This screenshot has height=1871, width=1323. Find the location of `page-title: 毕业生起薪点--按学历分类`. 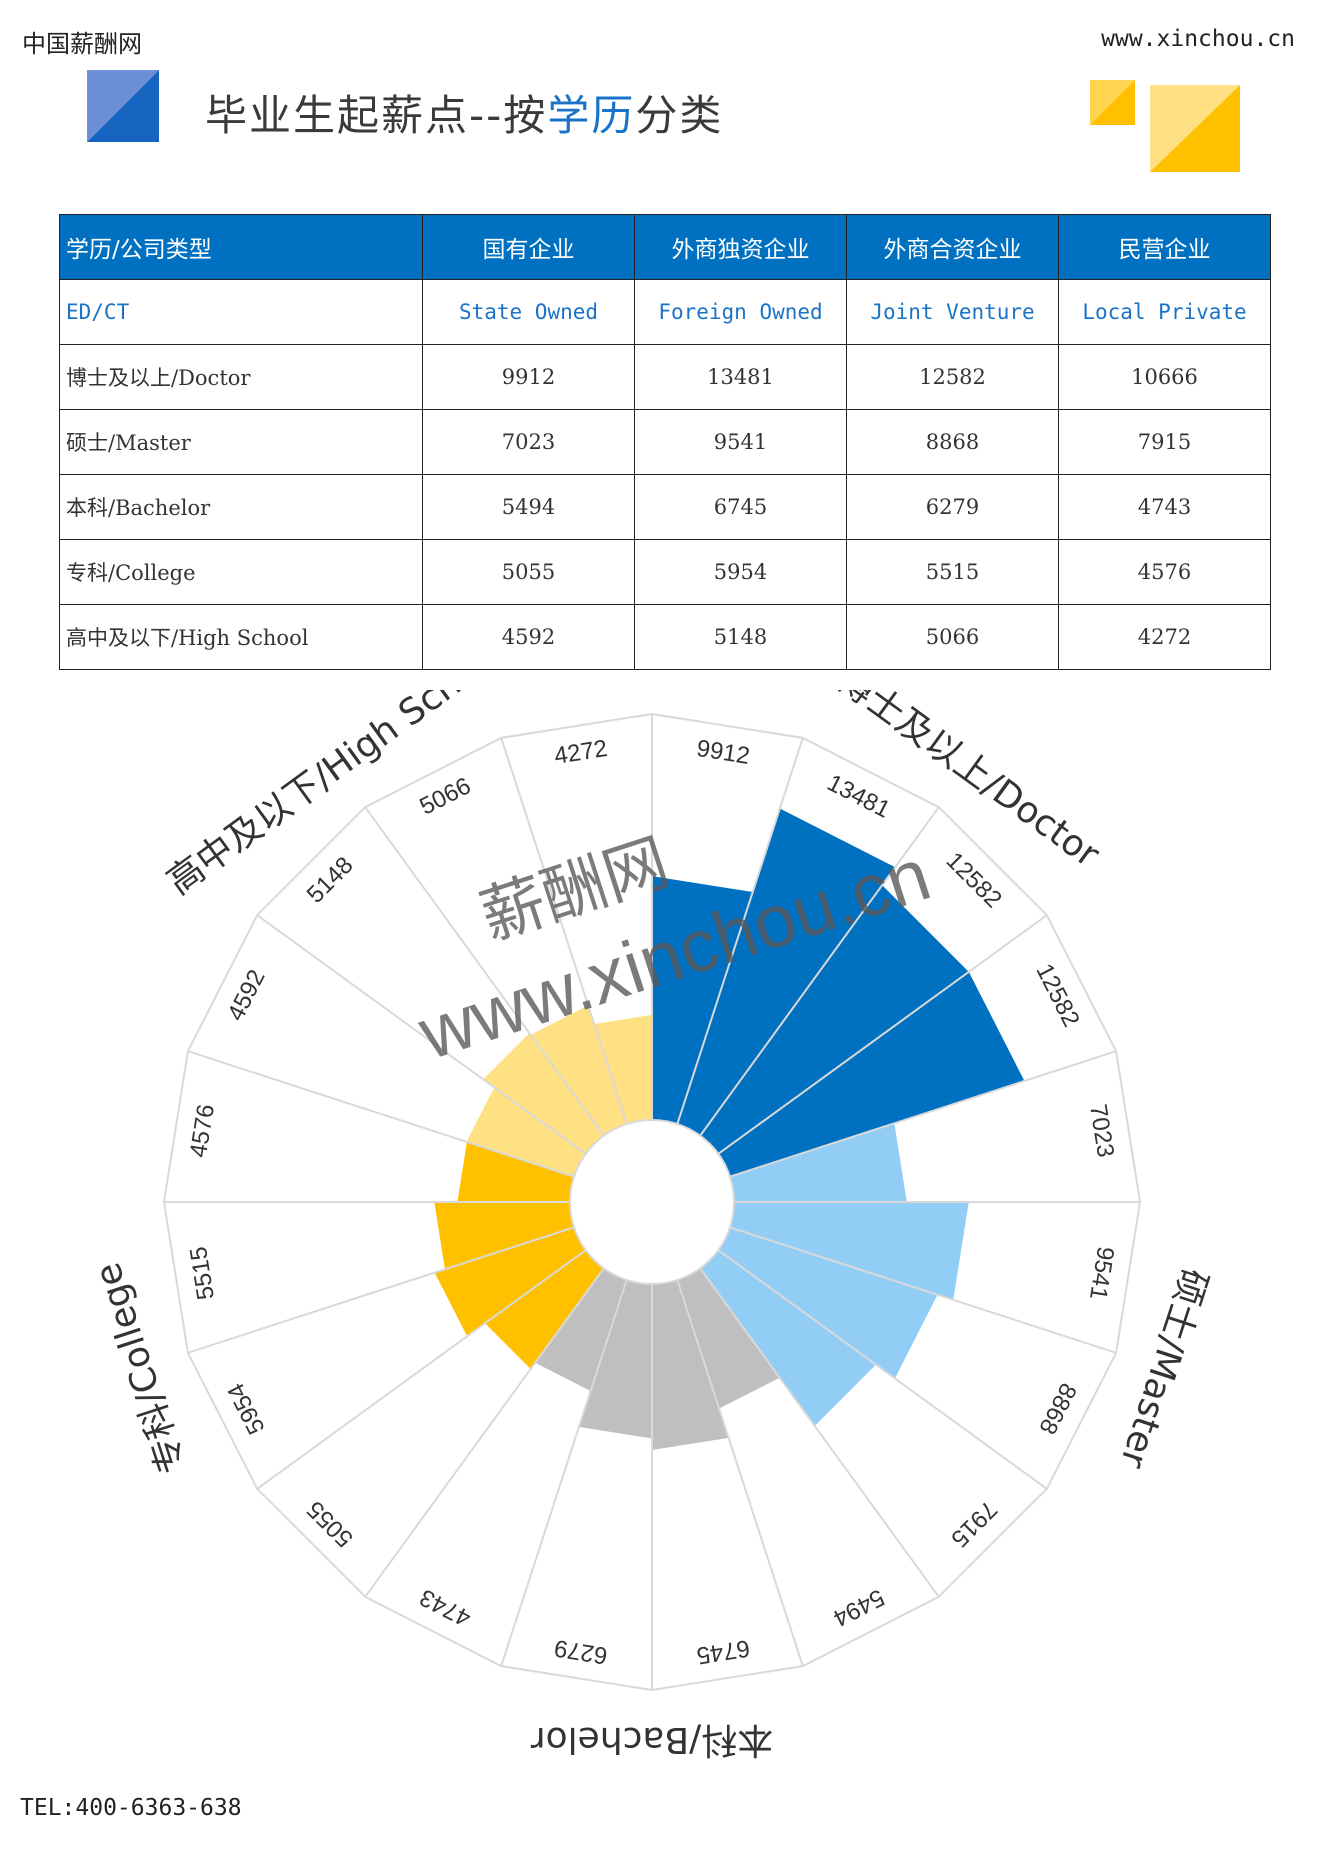

page-title: 毕业生起薪点--按学历分类 is located at coordinates (464, 112).